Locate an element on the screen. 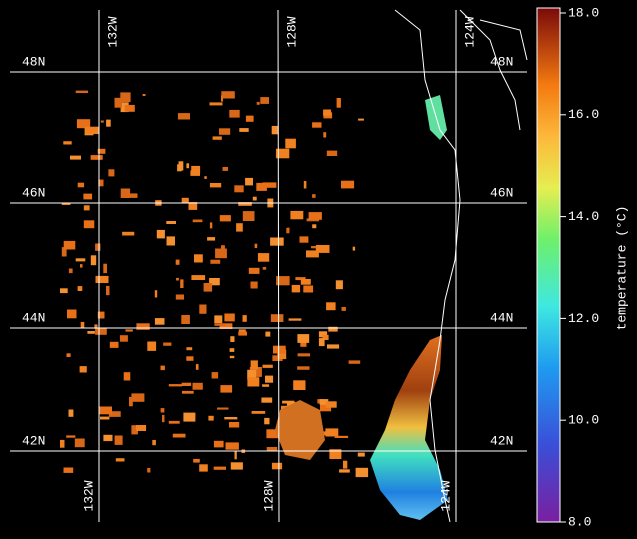 This screenshot has width=637, height=539. colorbar-tick-label: 16.0 is located at coordinates (583, 114).